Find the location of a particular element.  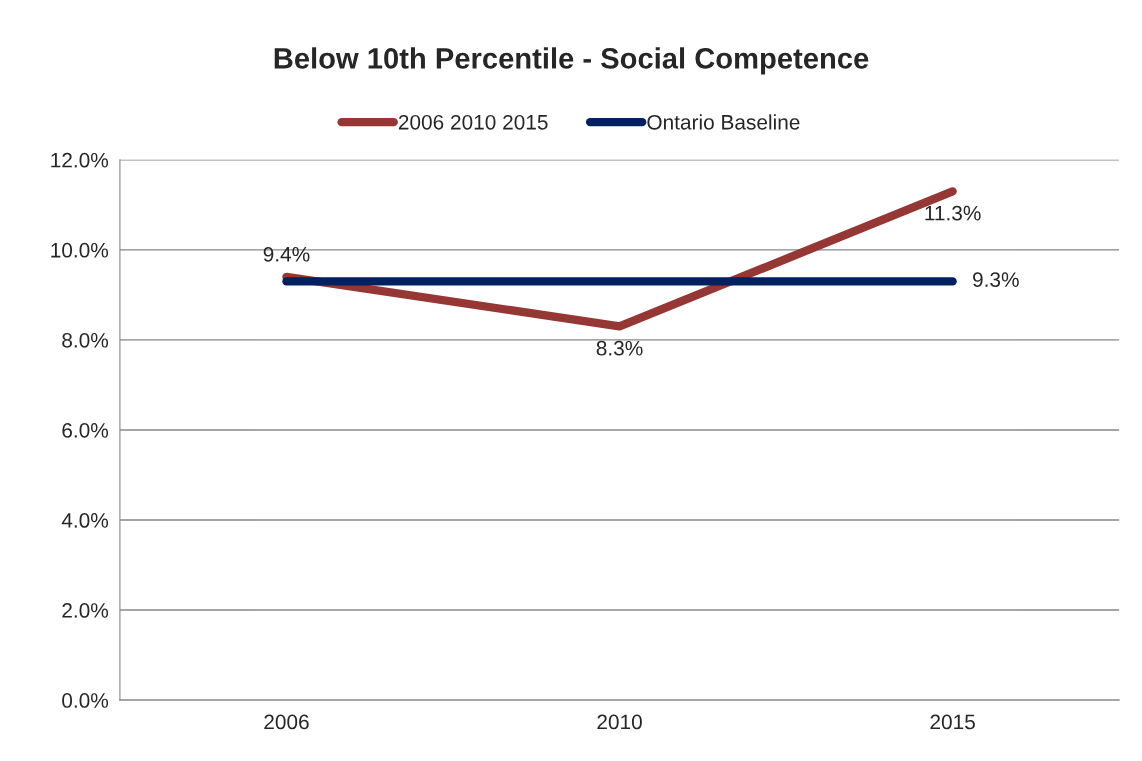

y-tick-label: 6.0% is located at coordinates (85, 430).